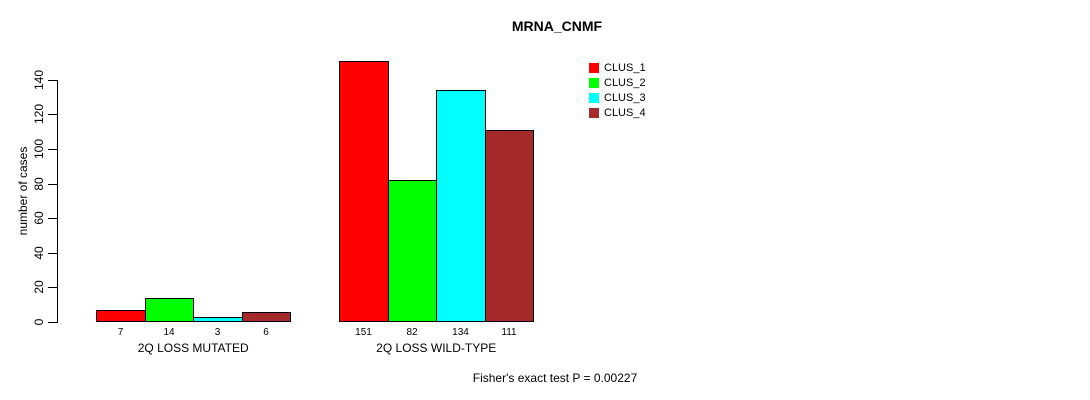  I want to click on legend-row-clus_2: CLUS_2, so click(617, 83).